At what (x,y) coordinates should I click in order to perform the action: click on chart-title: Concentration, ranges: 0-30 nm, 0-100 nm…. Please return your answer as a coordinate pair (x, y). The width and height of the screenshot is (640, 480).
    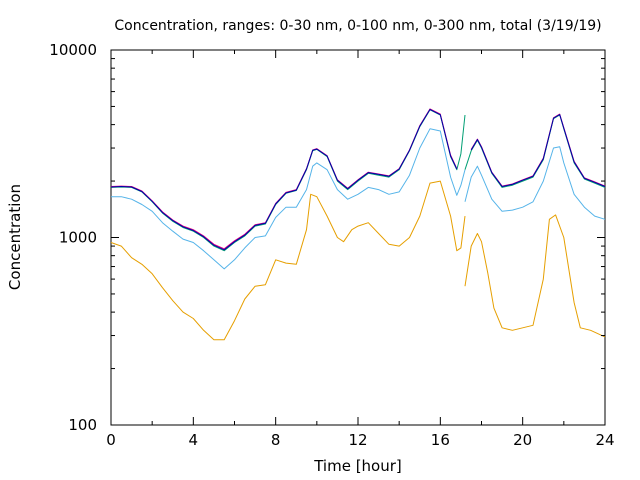
    Looking at the image, I should click on (357, 26).